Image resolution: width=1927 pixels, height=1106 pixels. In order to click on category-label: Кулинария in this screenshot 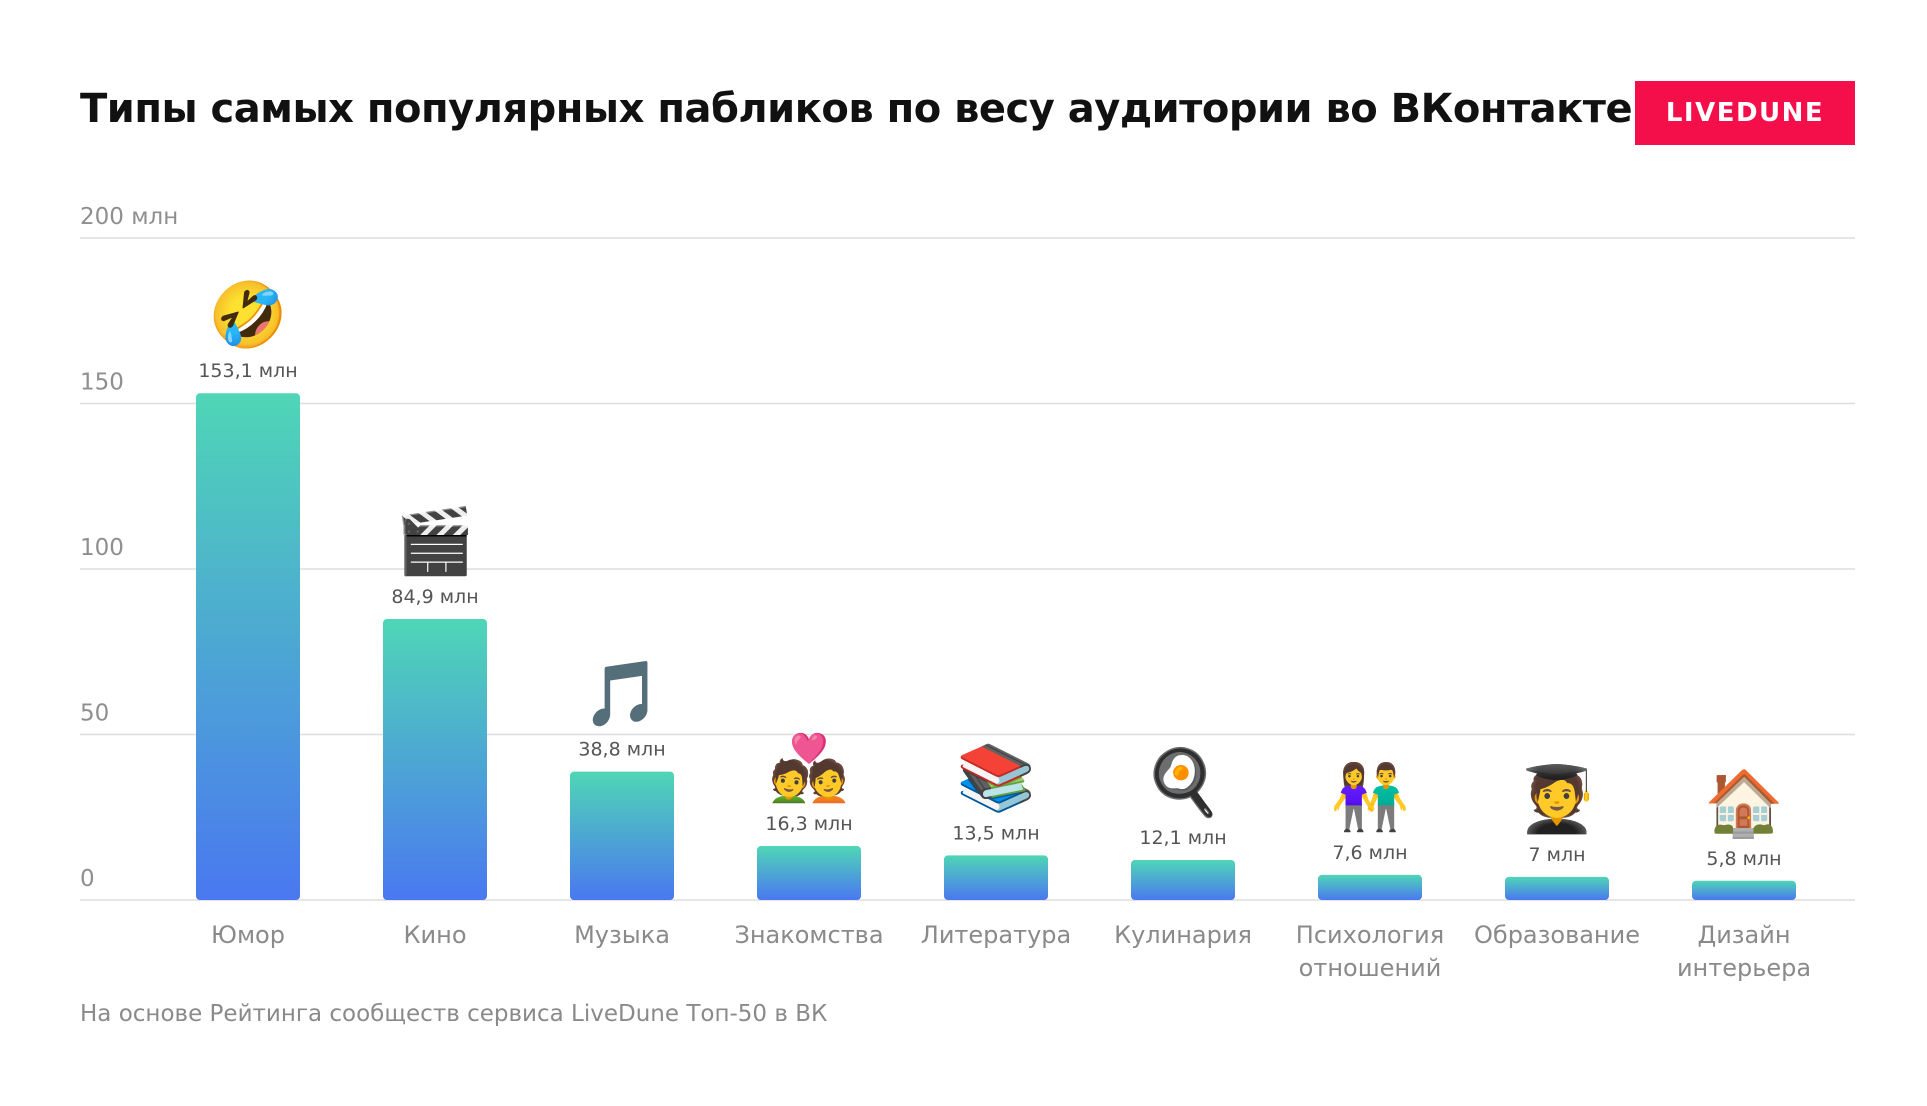, I will do `click(1183, 935)`.